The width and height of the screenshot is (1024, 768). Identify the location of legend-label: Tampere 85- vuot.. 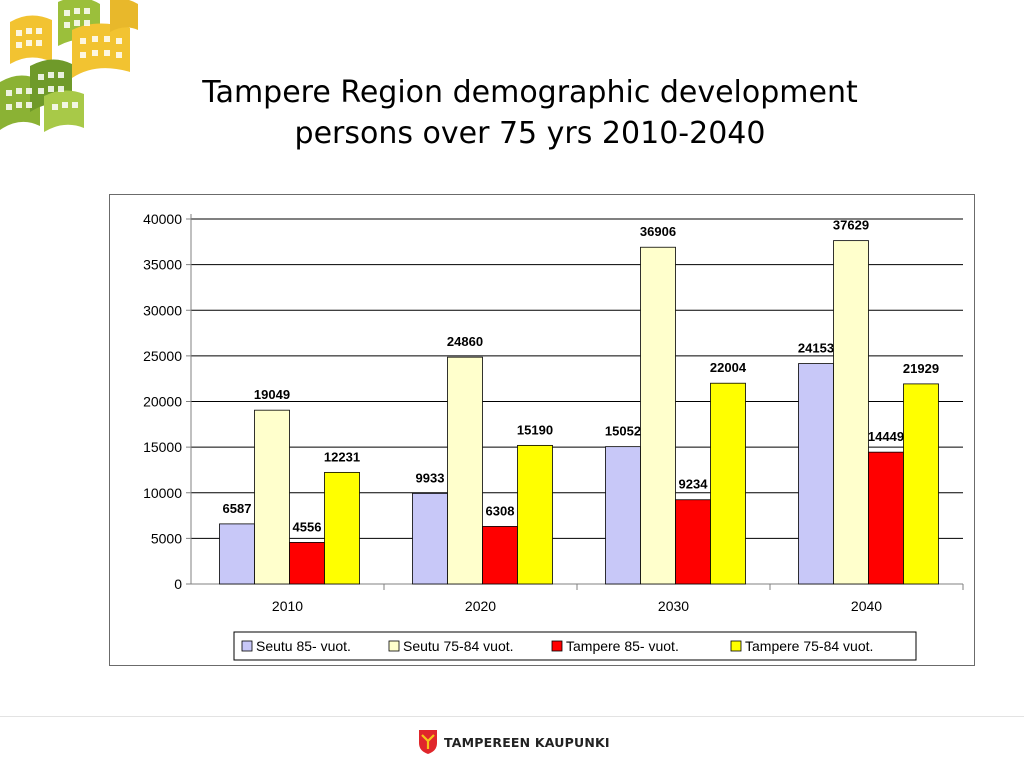
(622, 646).